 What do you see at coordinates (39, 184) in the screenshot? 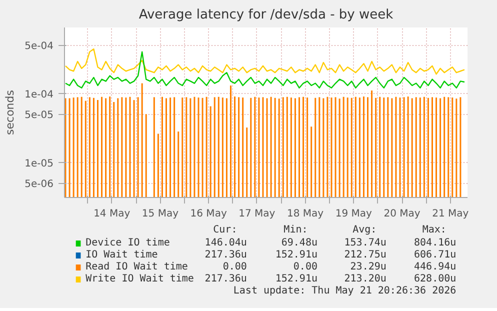
I see `y-tick-label: 5e-06` at bounding box center [39, 184].